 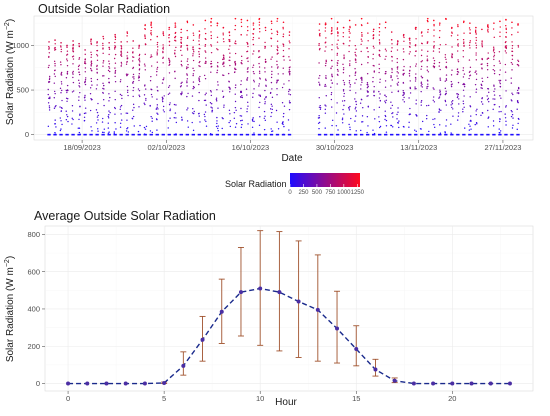 What do you see at coordinates (7, 26) in the screenshot?
I see `top-y-axis-title-sup: −2` at bounding box center [7, 26].